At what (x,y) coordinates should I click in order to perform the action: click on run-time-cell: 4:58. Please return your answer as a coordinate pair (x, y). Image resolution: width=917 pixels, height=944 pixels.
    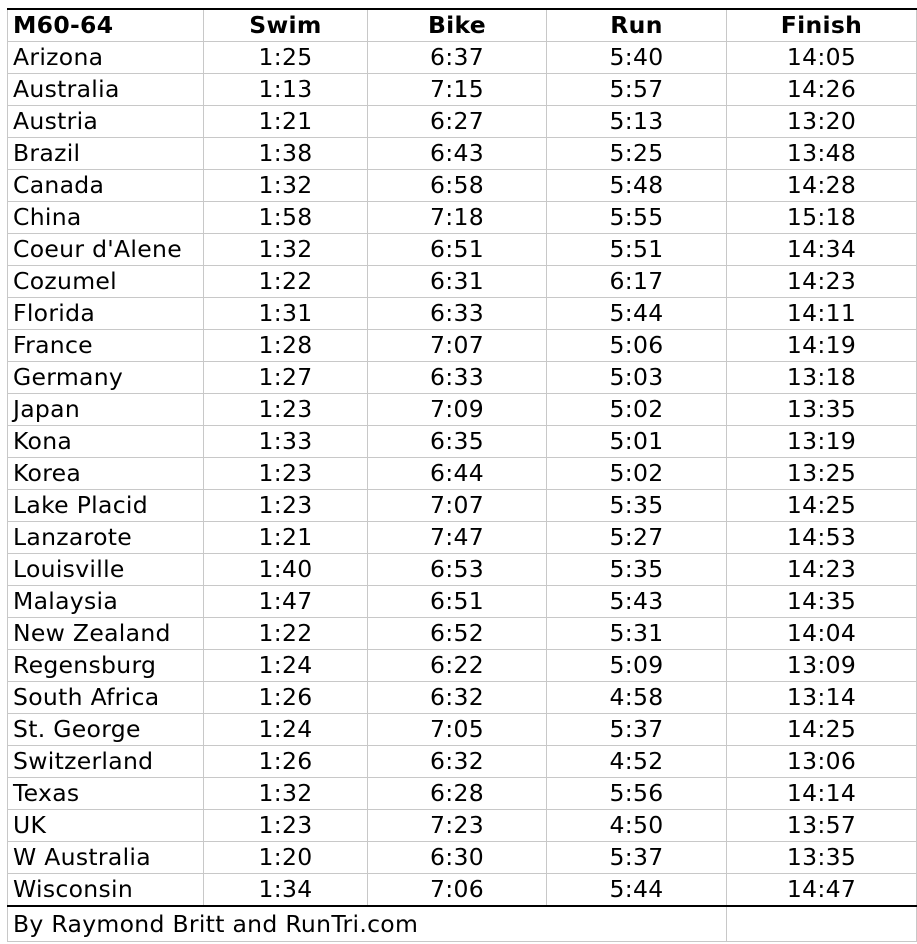
    Looking at the image, I should click on (636, 697).